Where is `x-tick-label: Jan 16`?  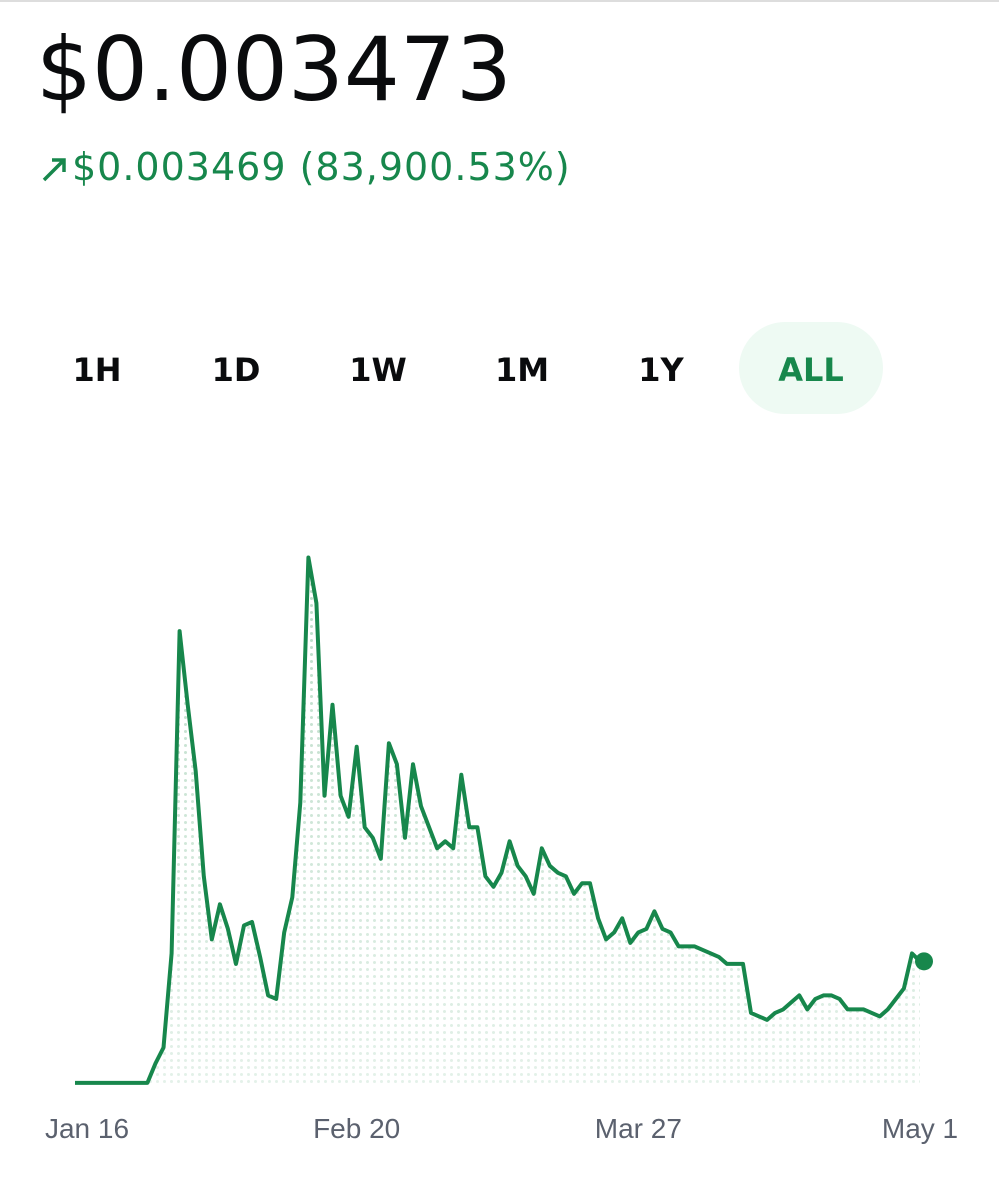
x-tick-label: Jan 16 is located at coordinates (87, 1128).